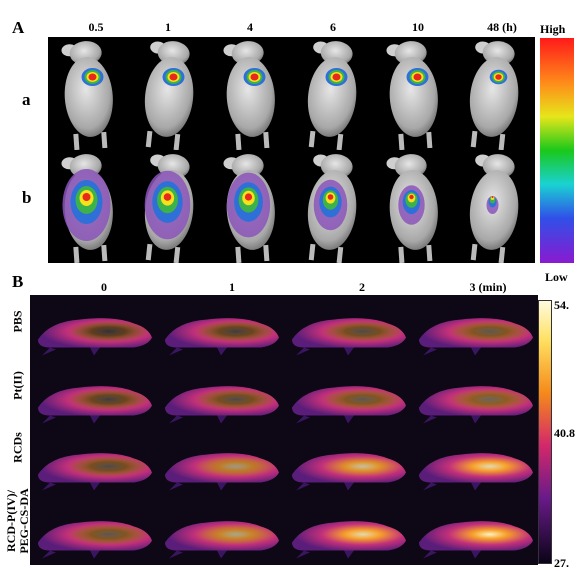  What do you see at coordinates (26, 99) in the screenshot?
I see `panel-a-row-label-a: a` at bounding box center [26, 99].